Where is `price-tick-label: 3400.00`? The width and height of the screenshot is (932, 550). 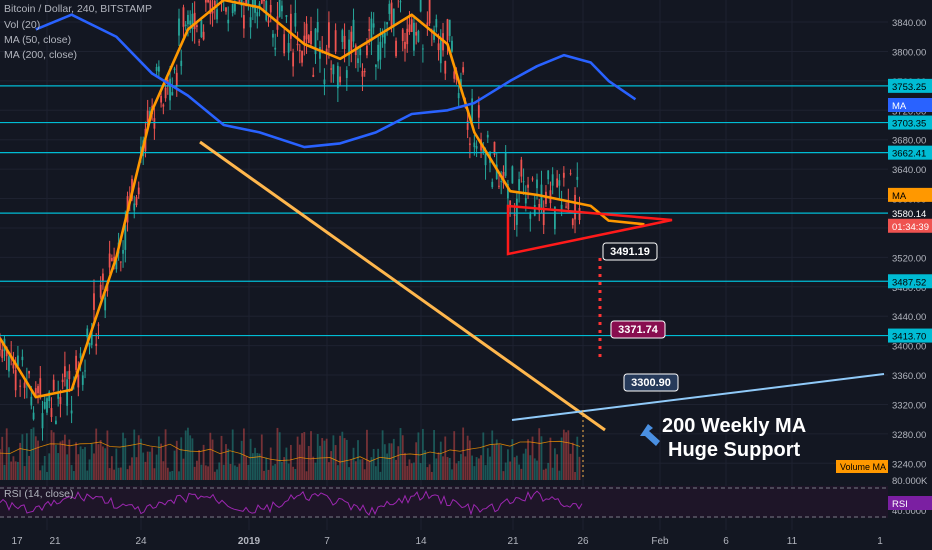
price-tick-label: 3400.00 is located at coordinates (909, 347).